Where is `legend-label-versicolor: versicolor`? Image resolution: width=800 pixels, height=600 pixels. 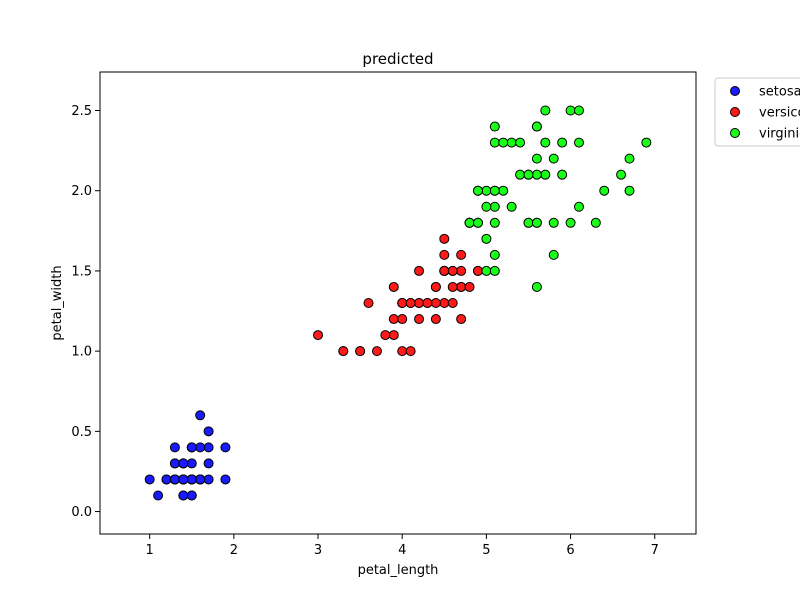 legend-label-versicolor: versicolor is located at coordinates (779, 113).